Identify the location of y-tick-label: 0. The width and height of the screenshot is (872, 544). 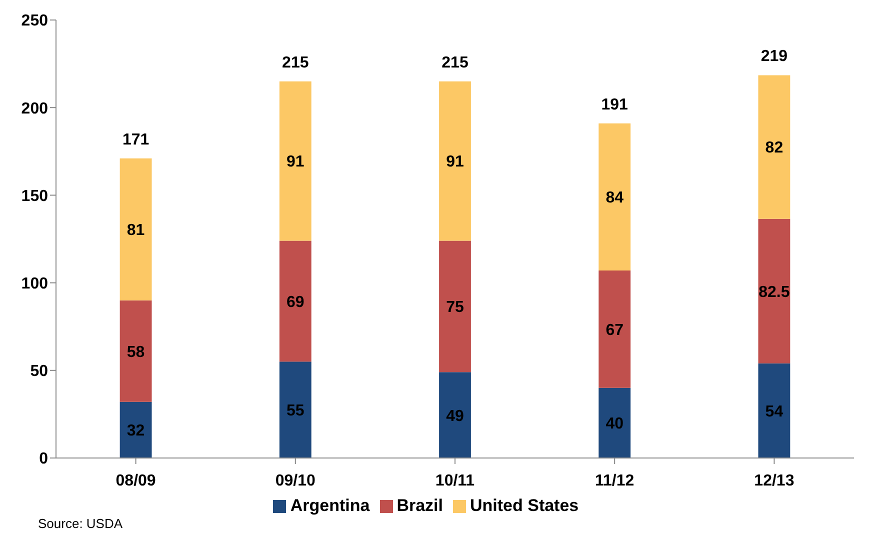
(43, 459).